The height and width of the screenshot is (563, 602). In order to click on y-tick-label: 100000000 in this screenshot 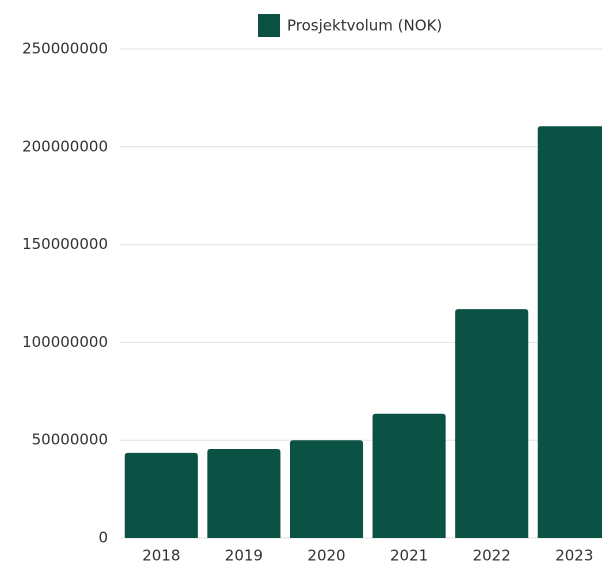, I will do `click(65, 342)`.